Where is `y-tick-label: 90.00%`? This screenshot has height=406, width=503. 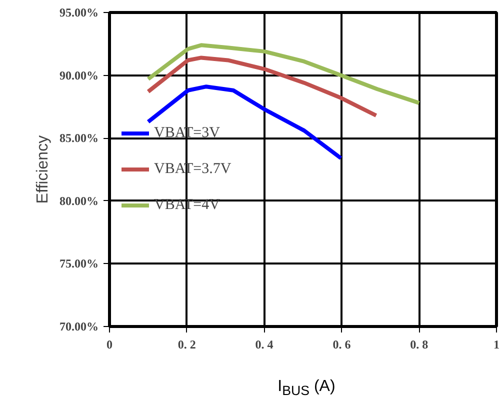 y-tick-label: 90.00% is located at coordinates (79, 75).